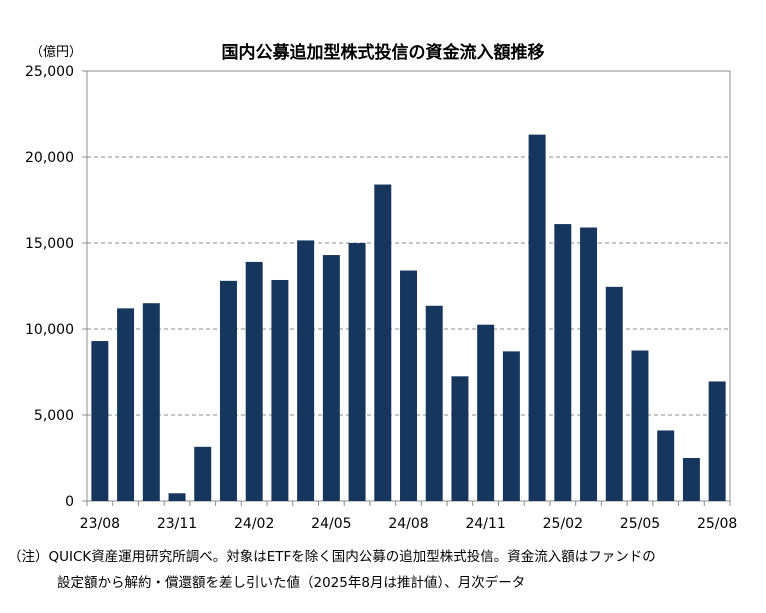 Image resolution: width=766 pixels, height=613 pixels. What do you see at coordinates (69, 502) in the screenshot?
I see `y-tick-label: 0` at bounding box center [69, 502].